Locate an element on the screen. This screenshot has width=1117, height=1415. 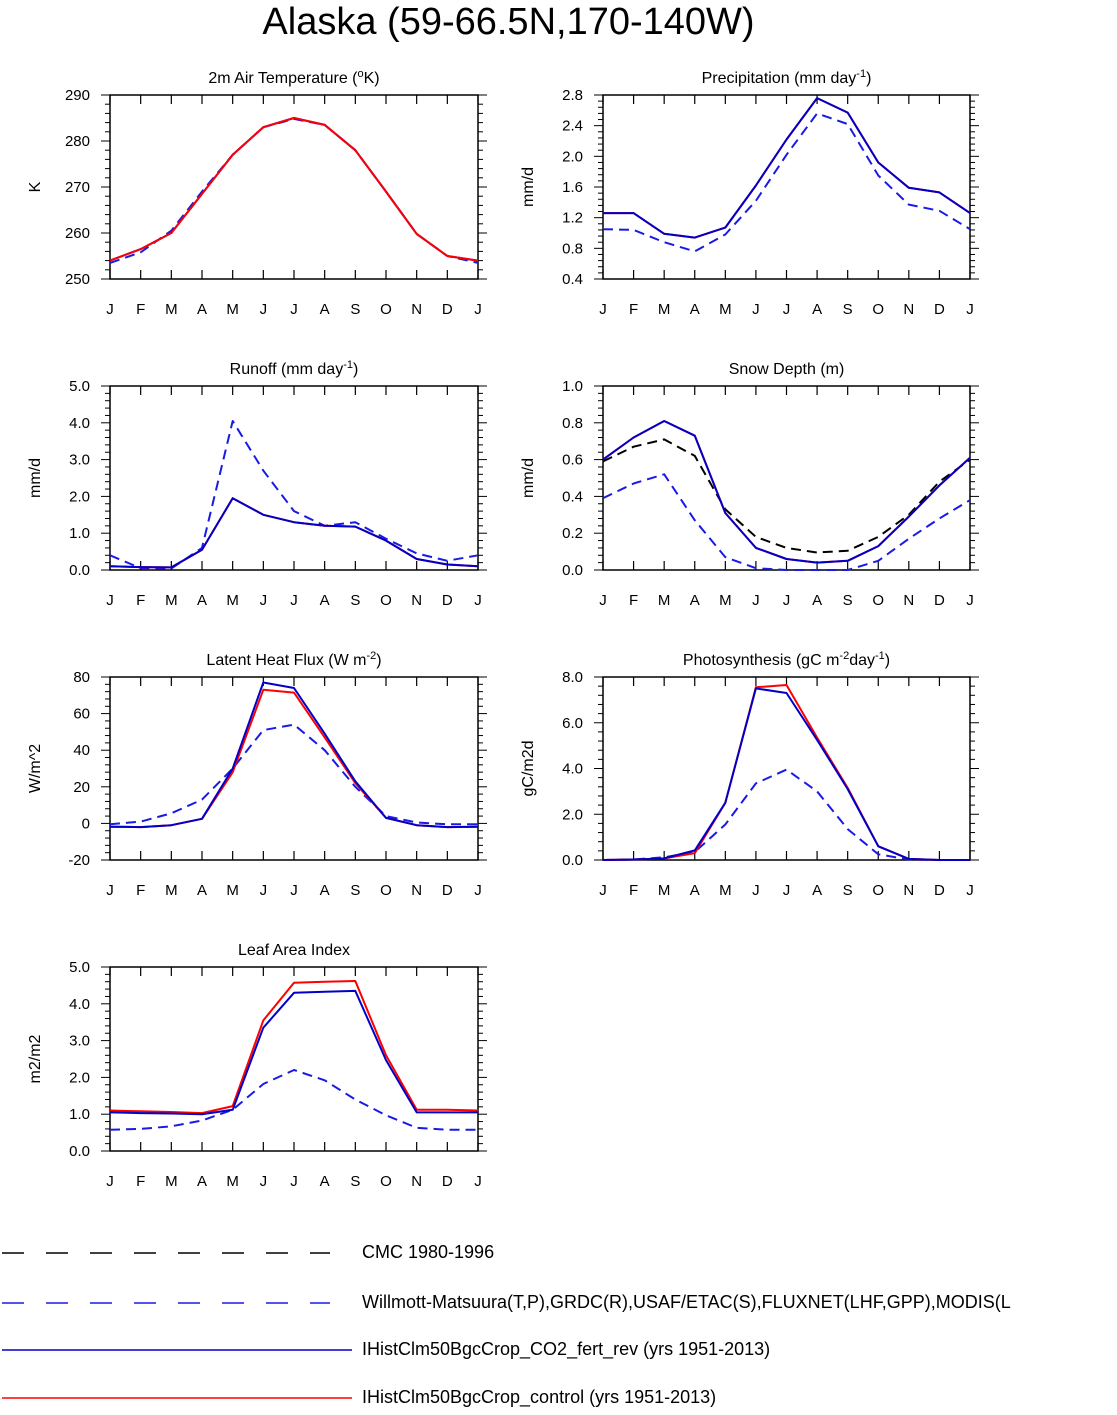
y-tick-label: 0.0 is located at coordinates (79, 570).